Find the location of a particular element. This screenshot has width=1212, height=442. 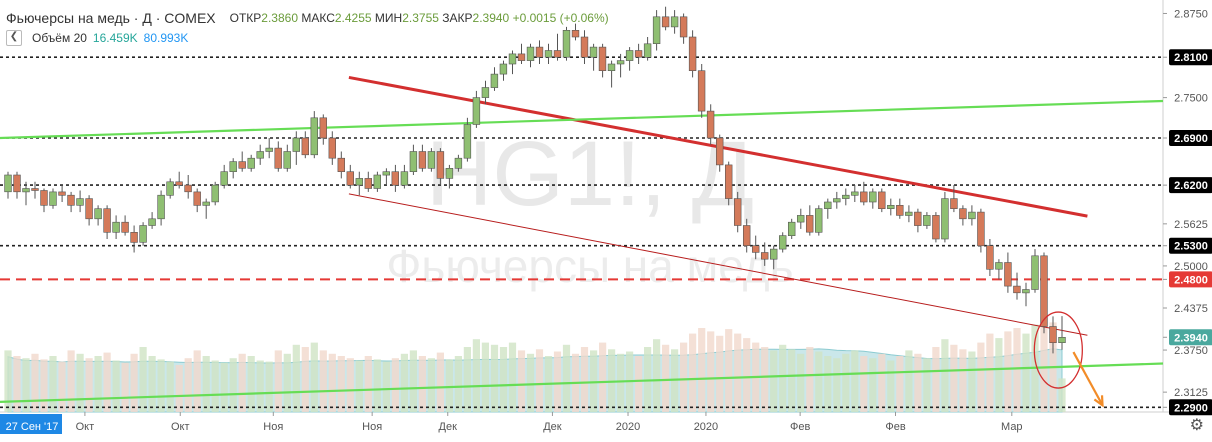

gear-icon: ⚙ is located at coordinates (1196, 425).